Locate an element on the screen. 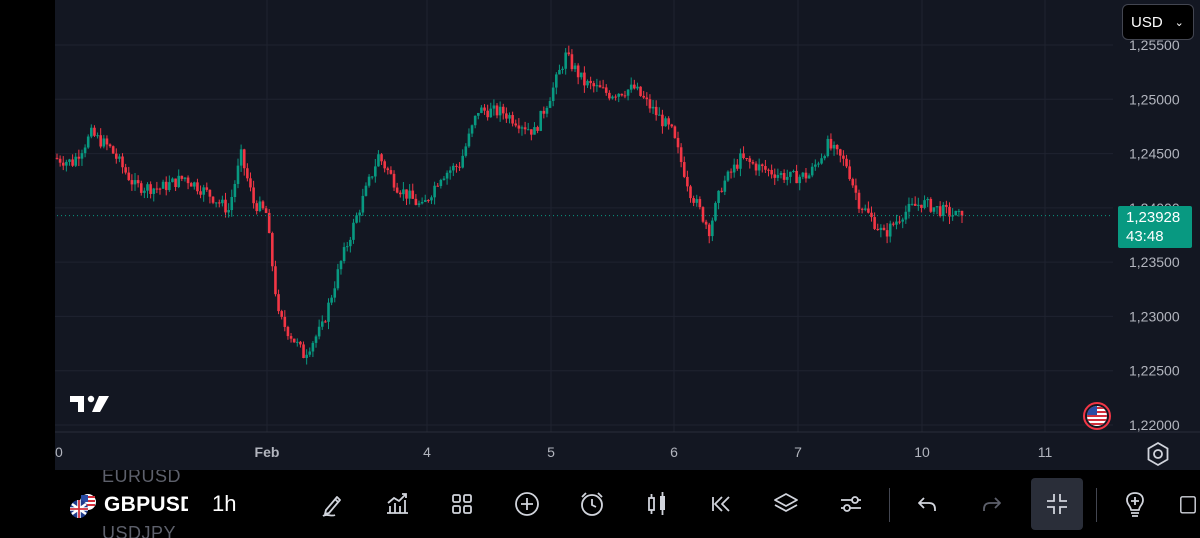  price-tick-label: 1,25000 is located at coordinates (1154, 99).